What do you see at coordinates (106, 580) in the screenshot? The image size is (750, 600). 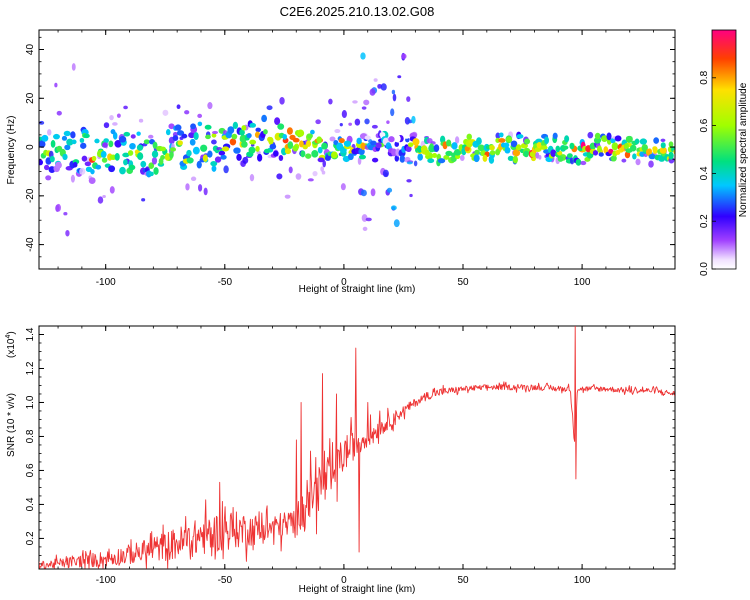 I see `x-tick-label: -100` at bounding box center [106, 580].